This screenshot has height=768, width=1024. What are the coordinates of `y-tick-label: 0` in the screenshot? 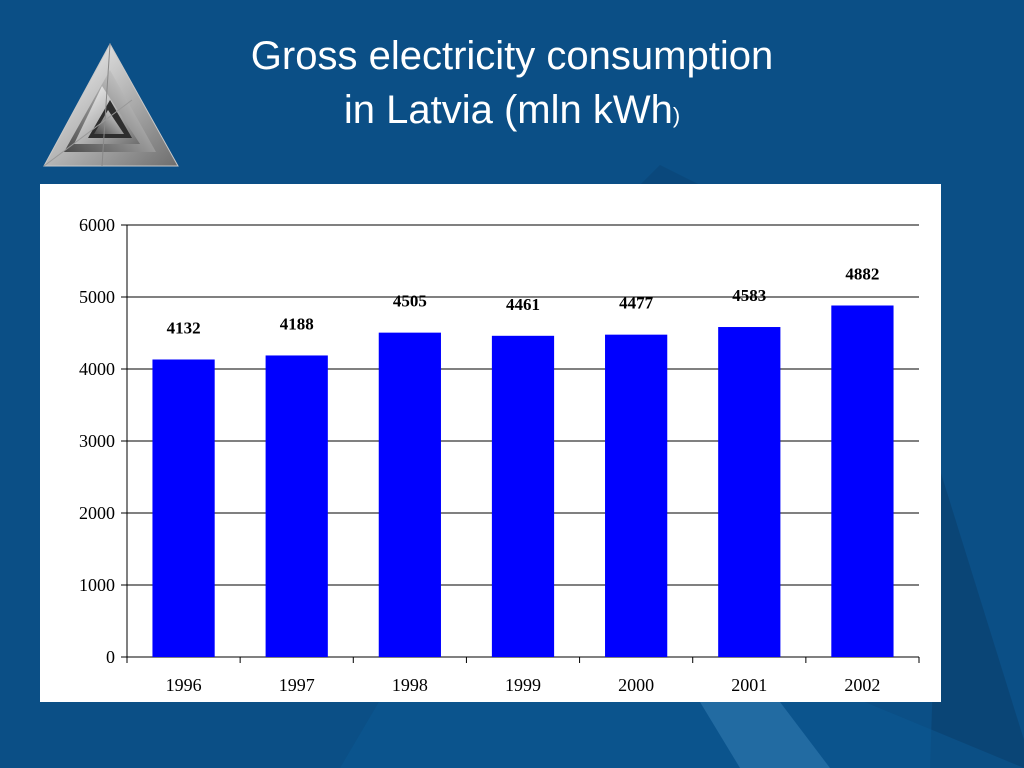 It's located at (110, 657).